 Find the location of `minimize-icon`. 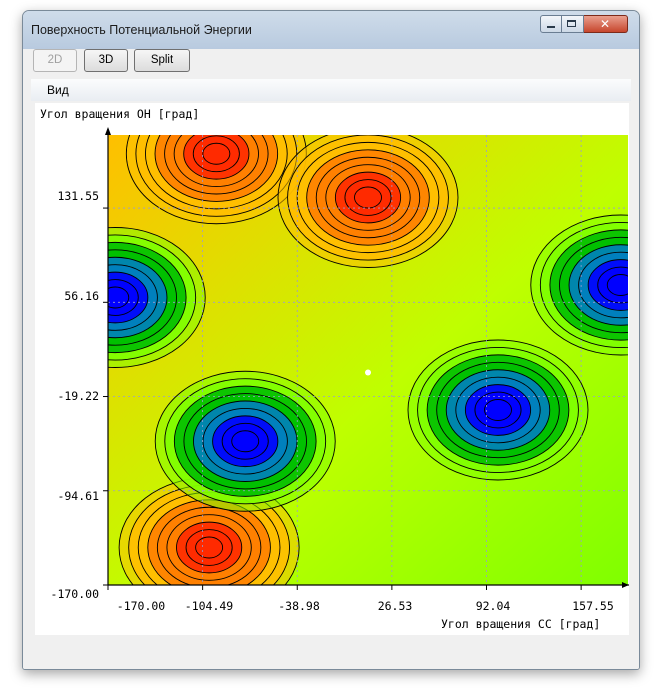

minimize-icon is located at coordinates (551, 27).